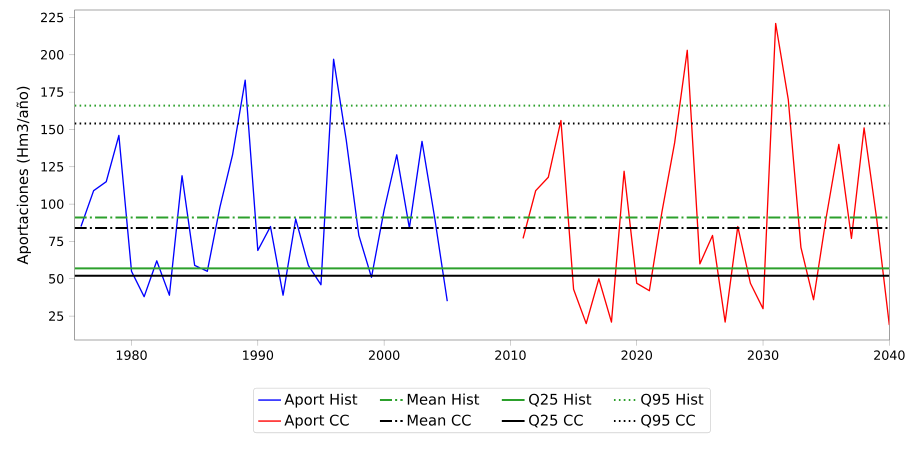 This screenshot has width=910, height=450. What do you see at coordinates (560, 399) in the screenshot?
I see `legend-label: Q25 Hist` at bounding box center [560, 399].